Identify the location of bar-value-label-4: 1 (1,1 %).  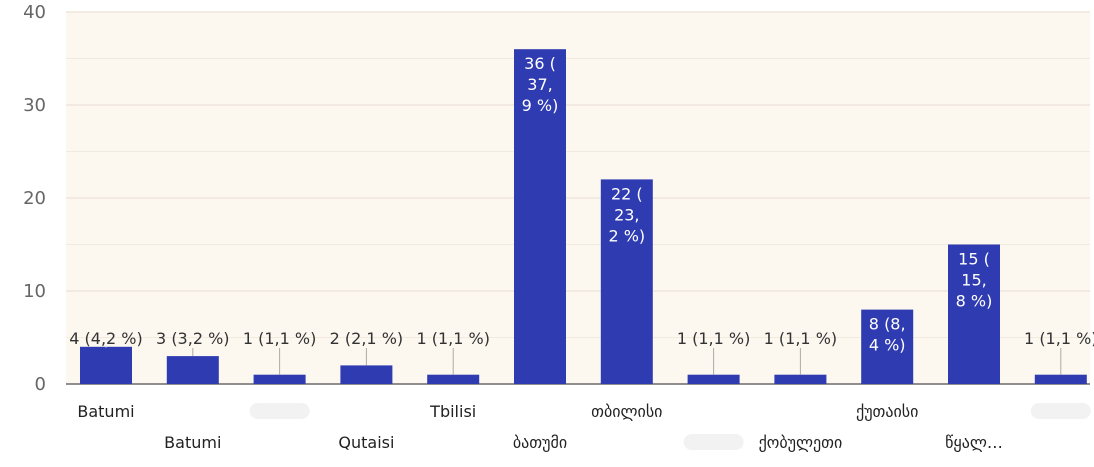
(452, 338).